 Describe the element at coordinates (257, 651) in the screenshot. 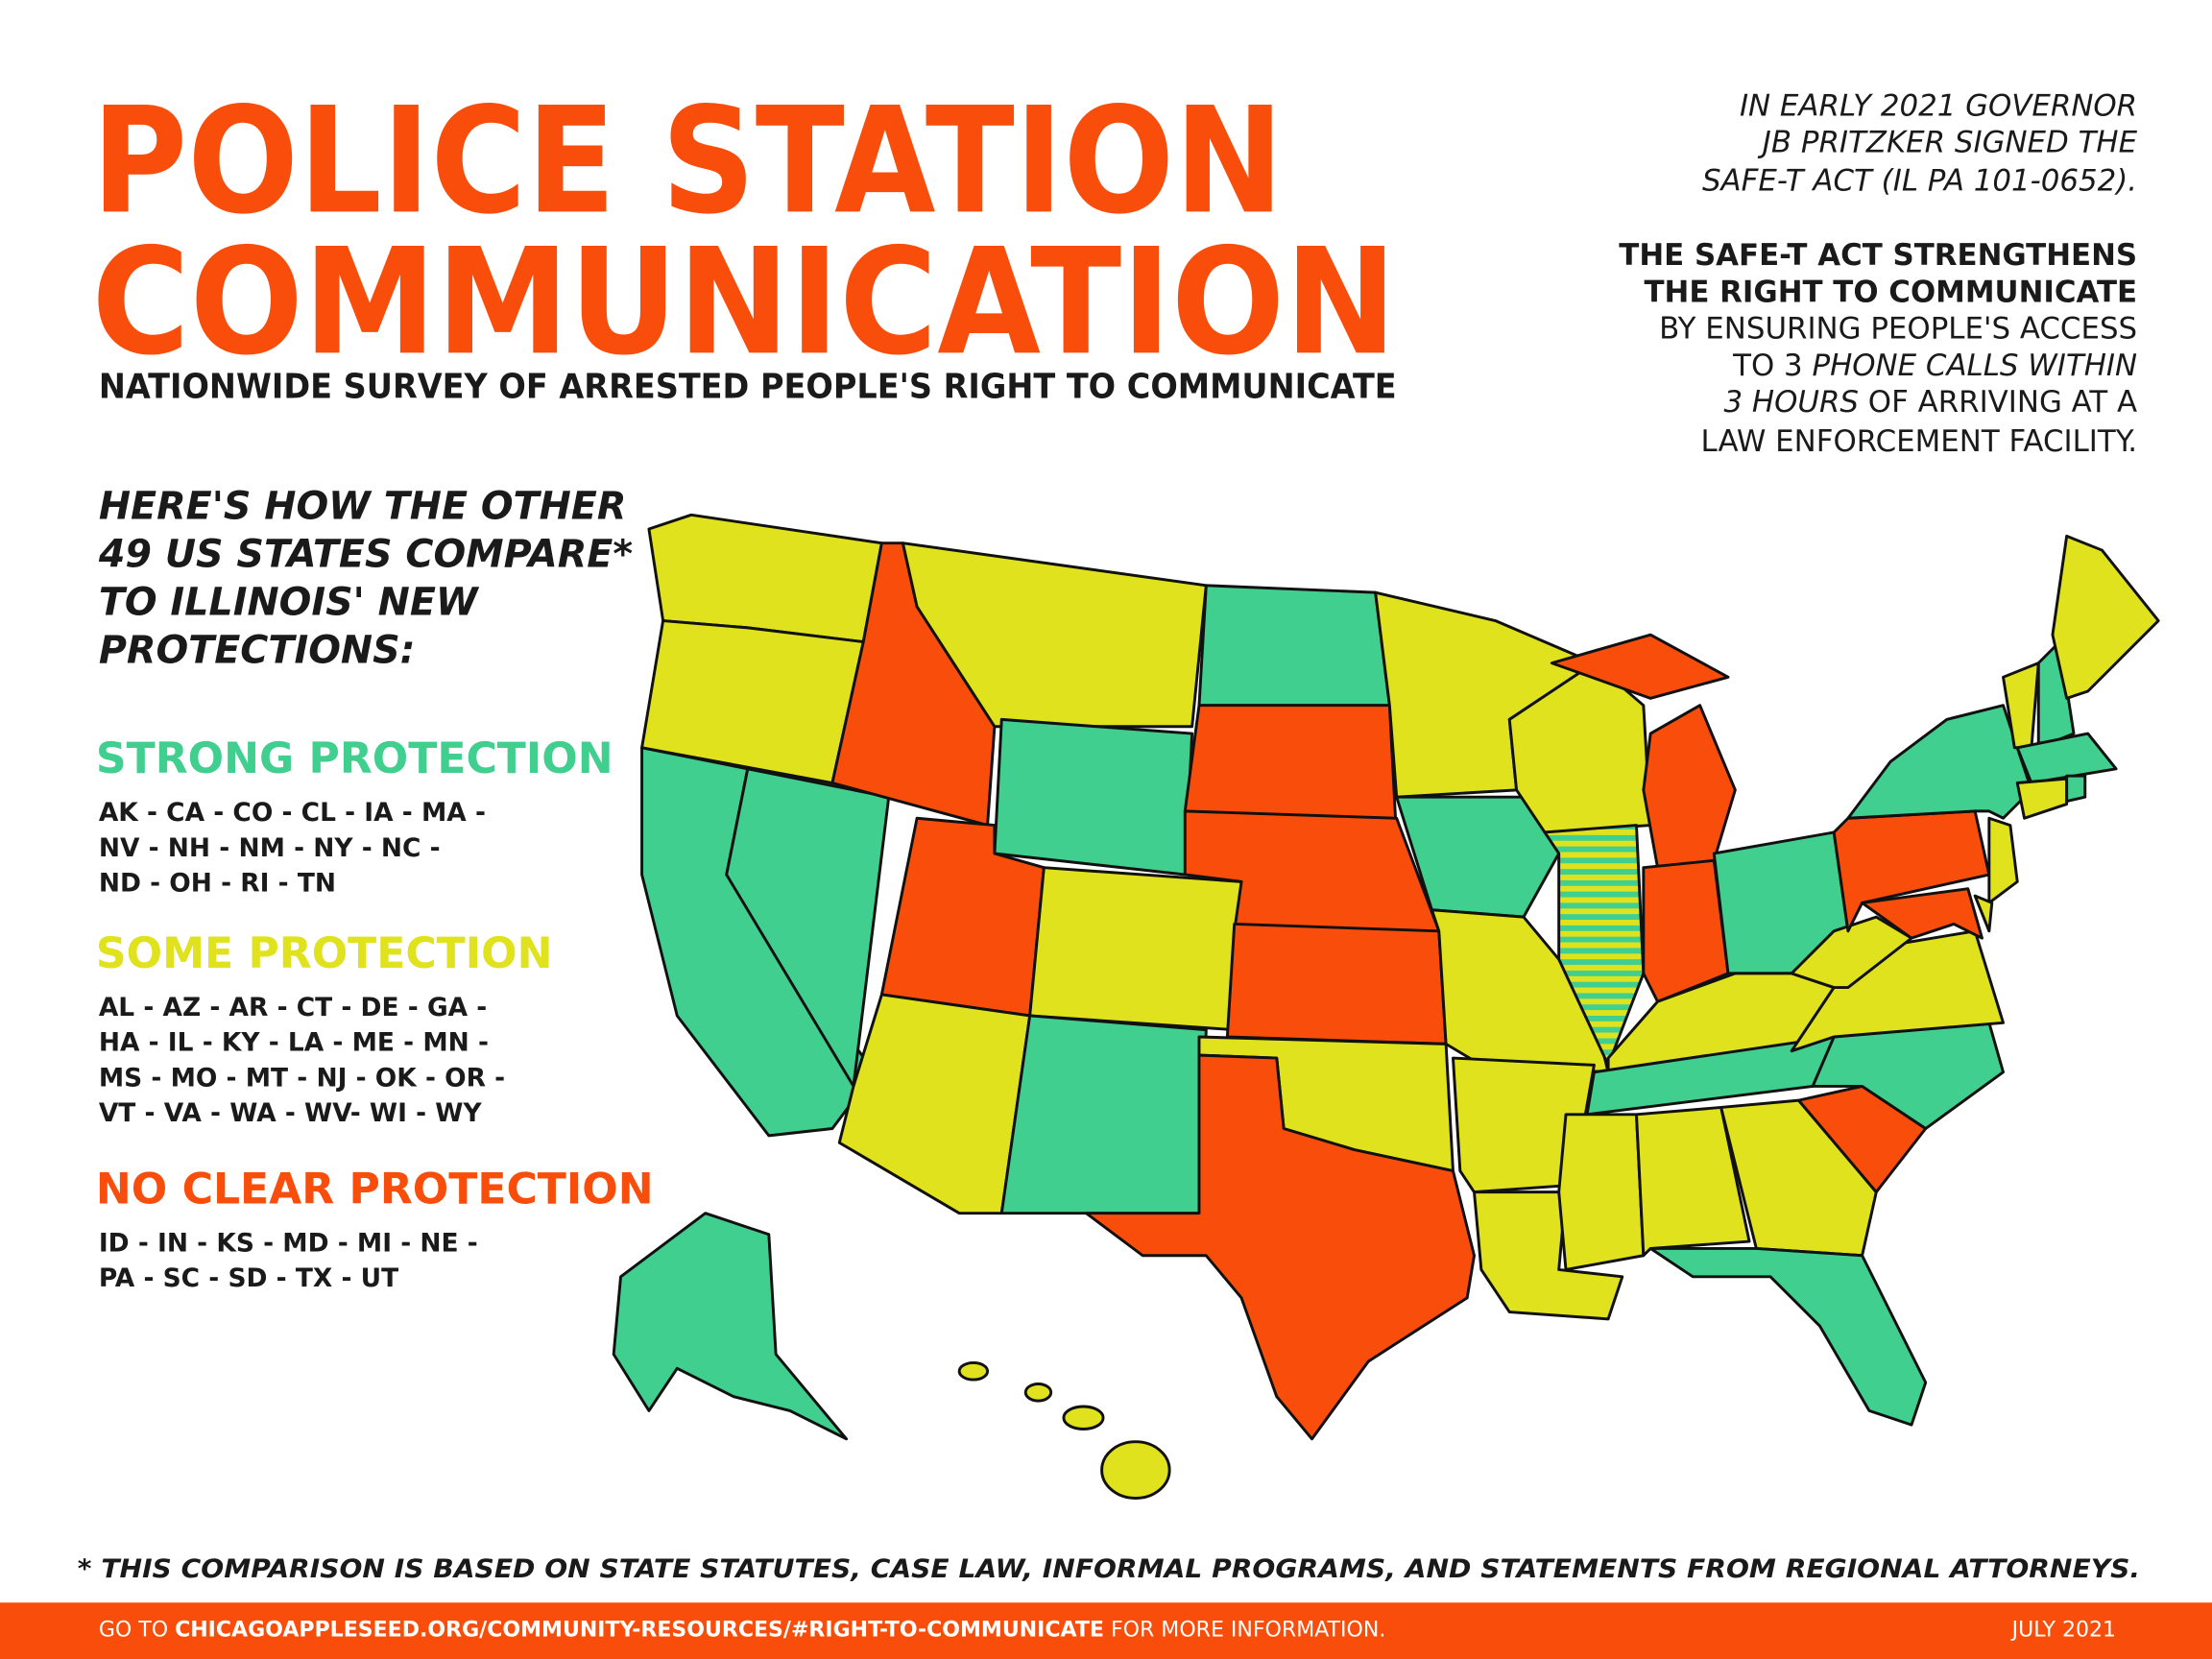

I see `legend-heading: PROTECTIONS:` at that location.